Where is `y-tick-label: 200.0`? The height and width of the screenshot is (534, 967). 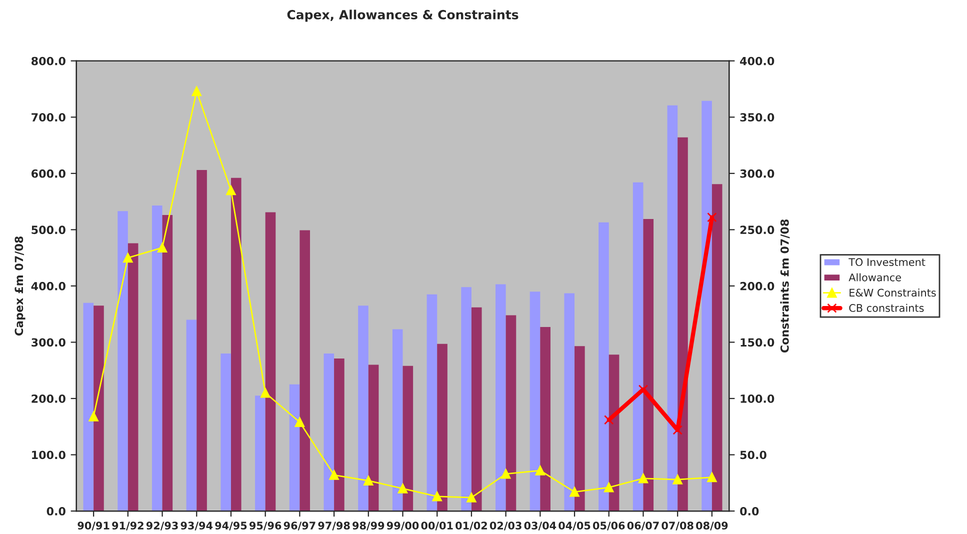
y-tick-label: 200.0 is located at coordinates (49, 398).